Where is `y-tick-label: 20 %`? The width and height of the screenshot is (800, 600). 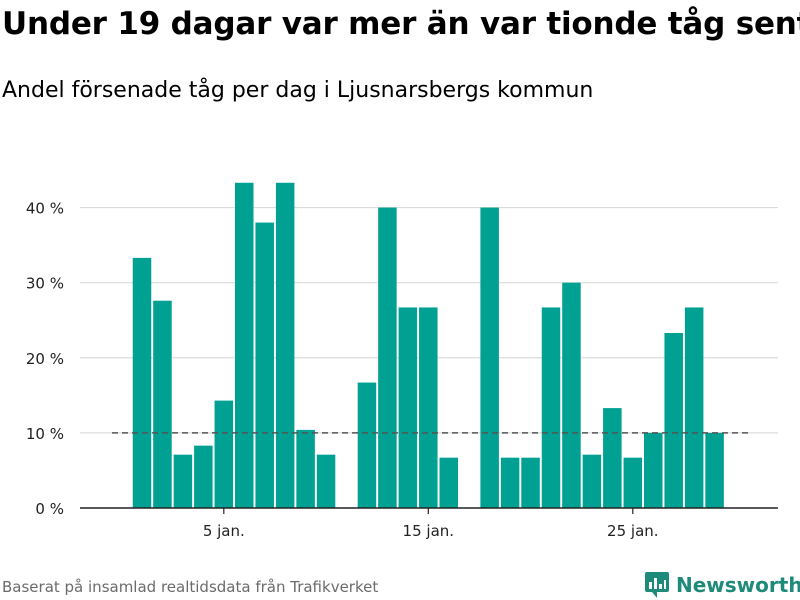 y-tick-label: 20 % is located at coordinates (45, 359).